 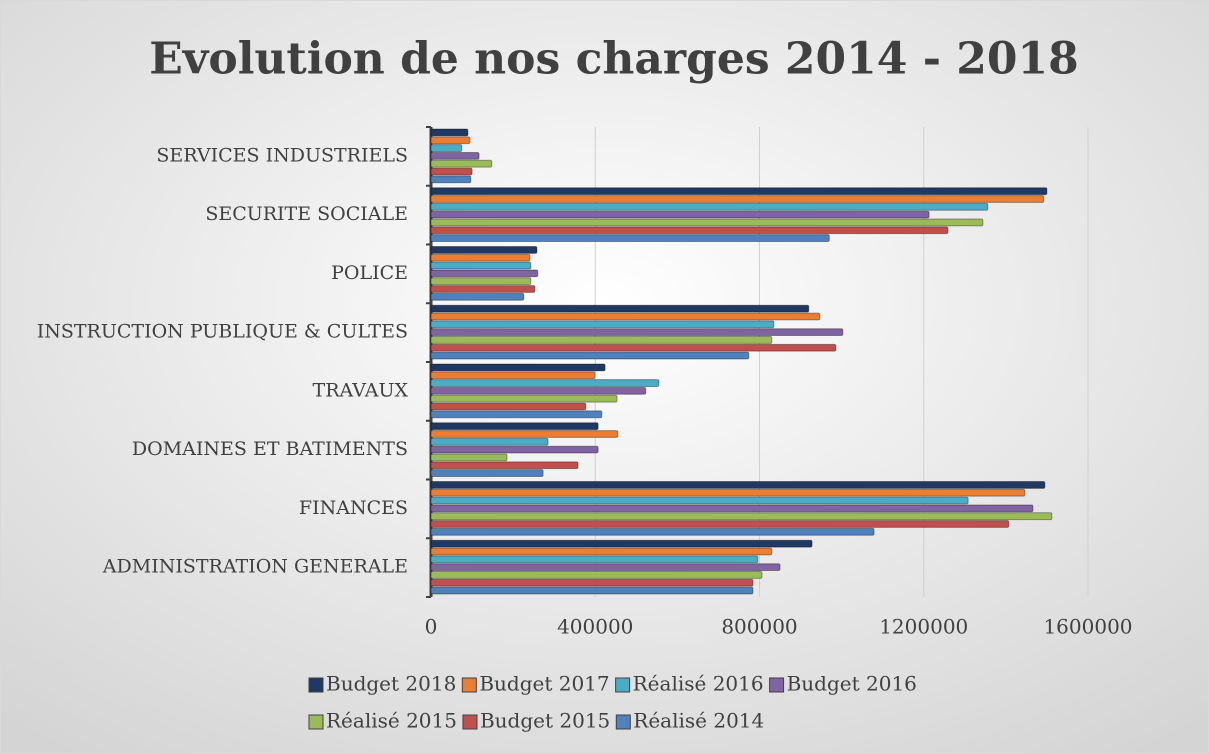 I want to click on legend-label: Réalisé 2015, so click(x=391, y=721).